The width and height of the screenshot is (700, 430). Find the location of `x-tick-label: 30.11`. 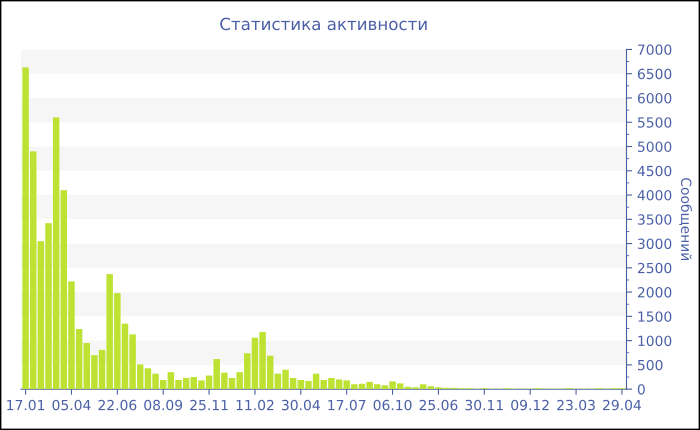

x-tick-label: 30.11 is located at coordinates (484, 405).